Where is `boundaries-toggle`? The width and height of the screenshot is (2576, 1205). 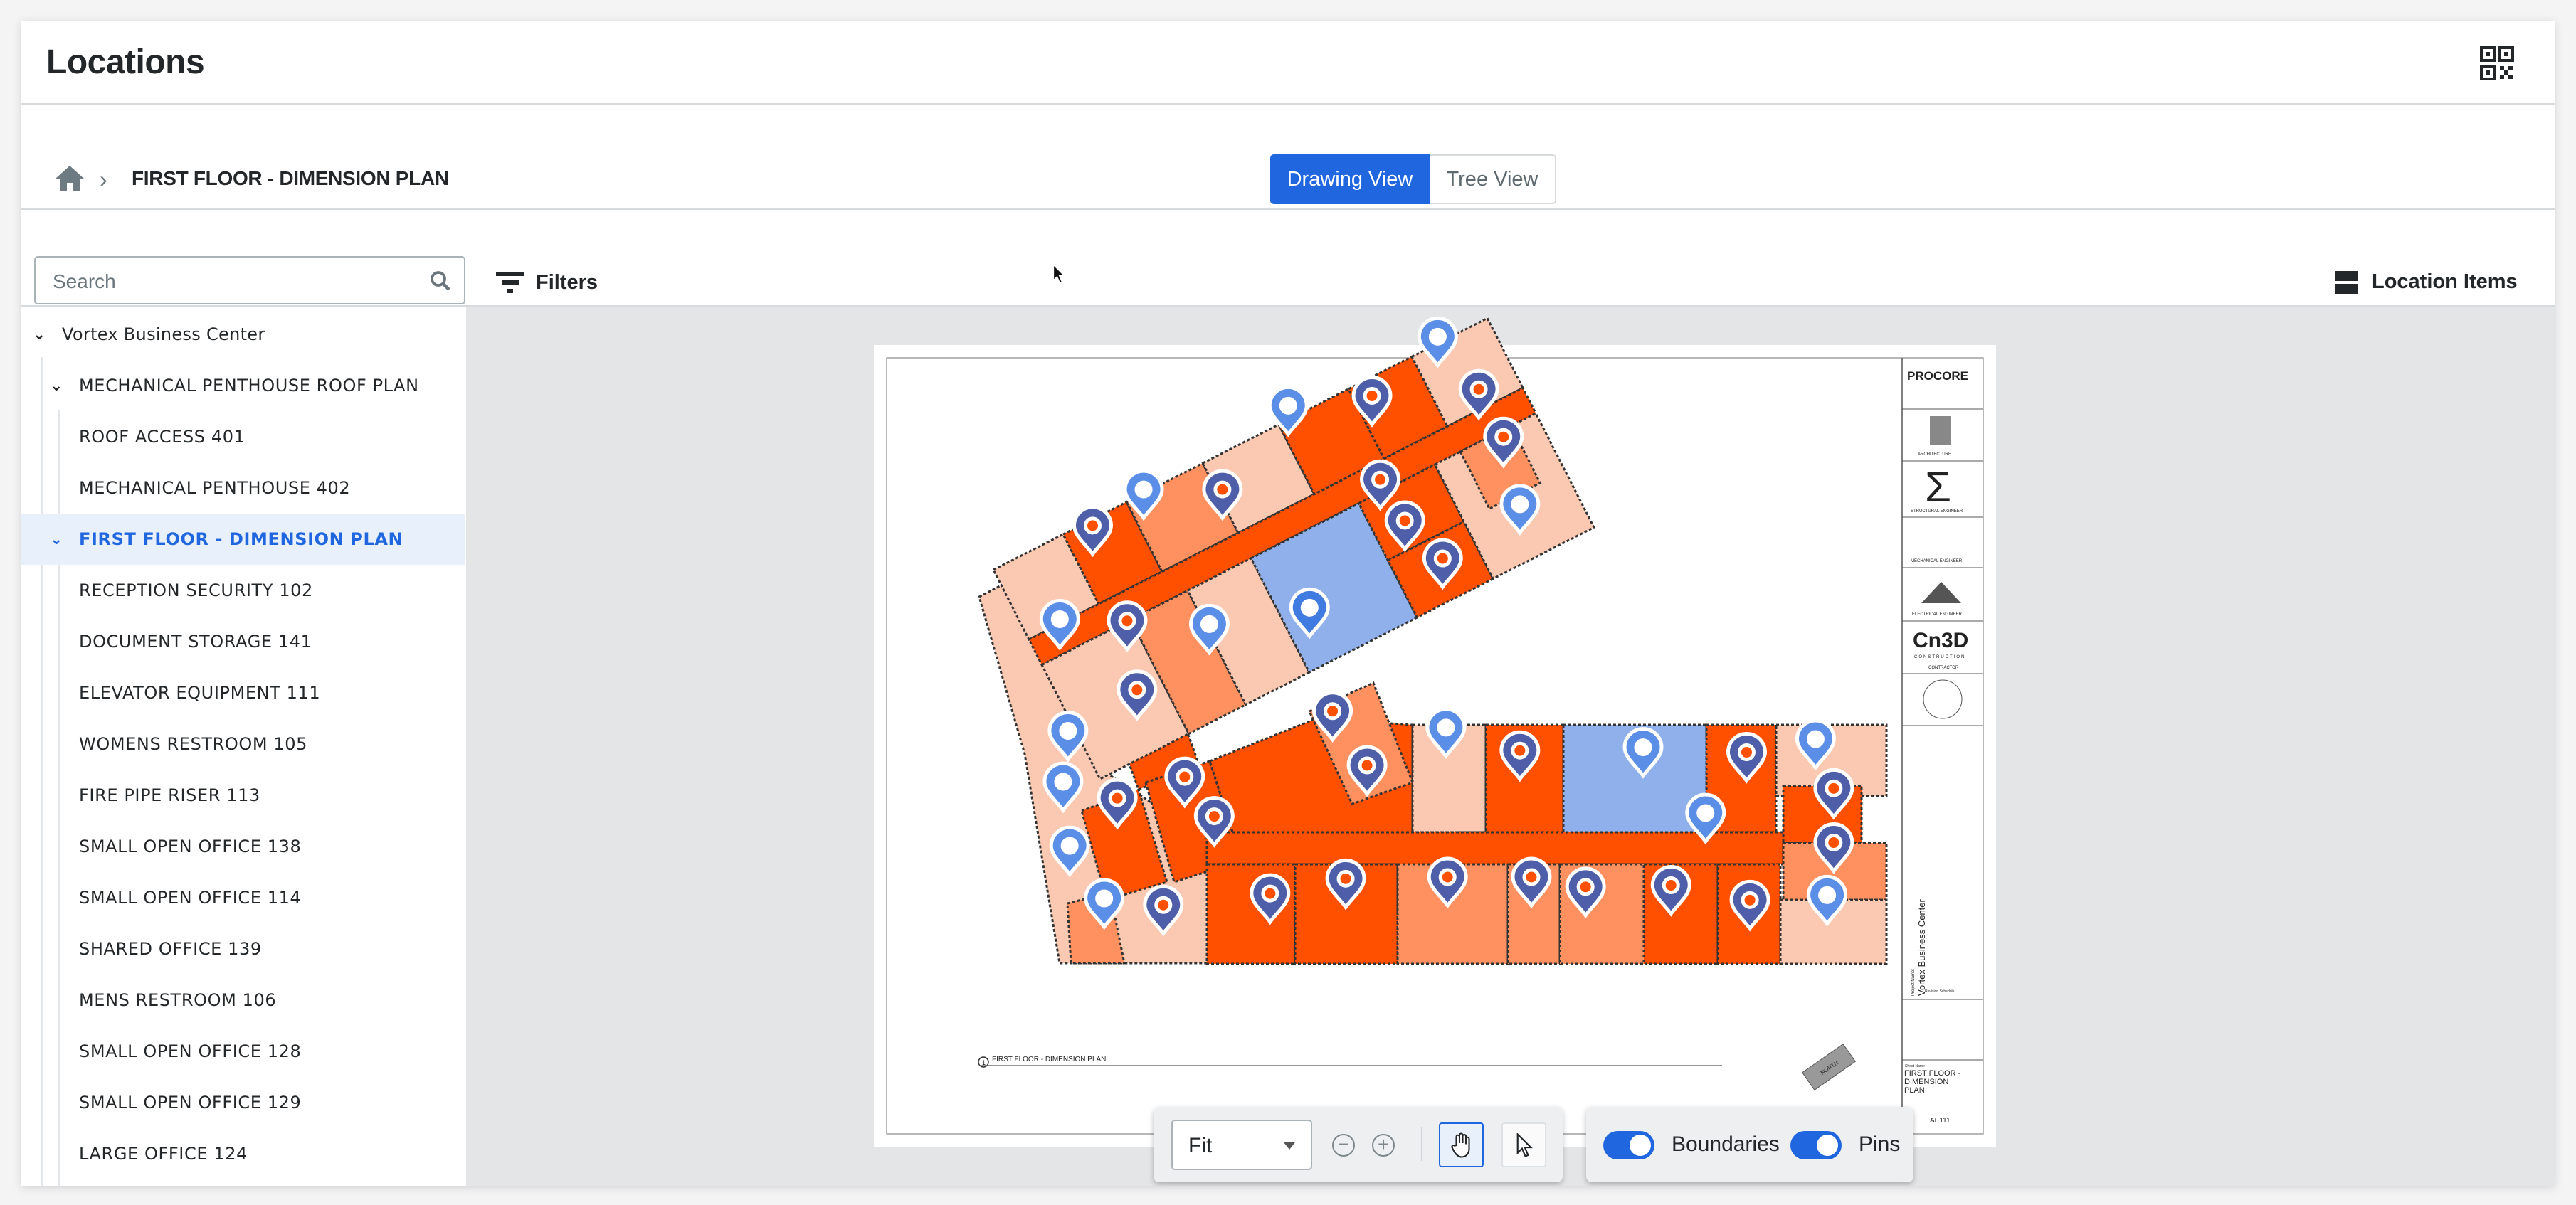 boundaries-toggle is located at coordinates (1628, 1145).